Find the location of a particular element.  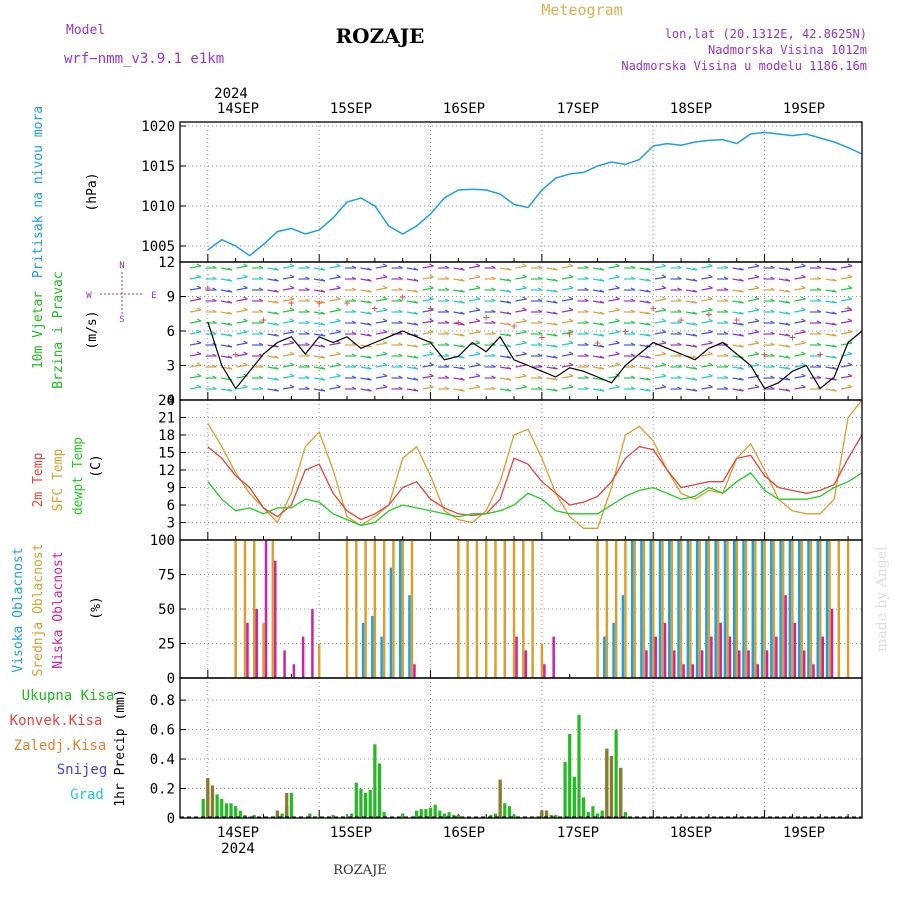

precip-conv-bar is located at coordinates (500, 798).